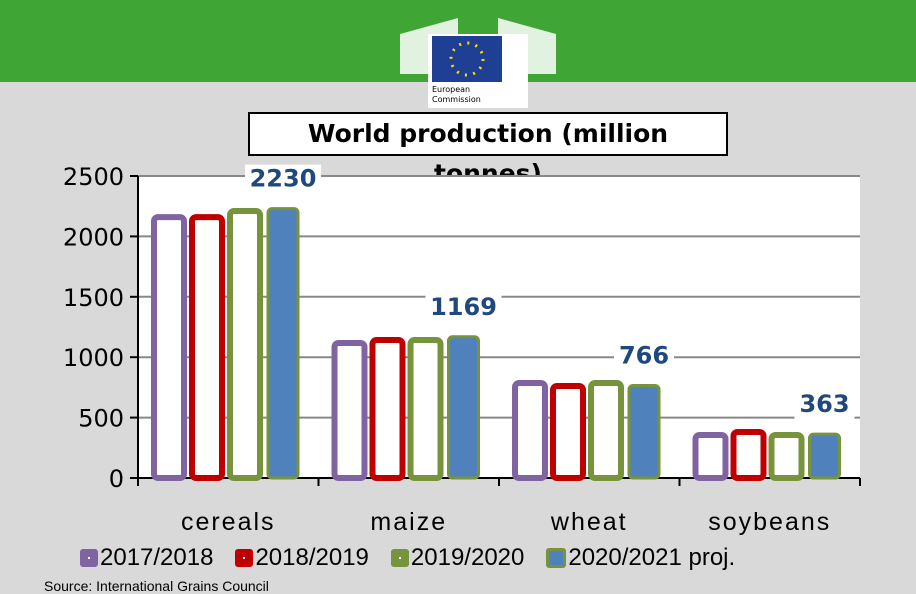 The height and width of the screenshot is (594, 916). What do you see at coordinates (157, 557) in the screenshot?
I see `legend-label: 2017/2018` at bounding box center [157, 557].